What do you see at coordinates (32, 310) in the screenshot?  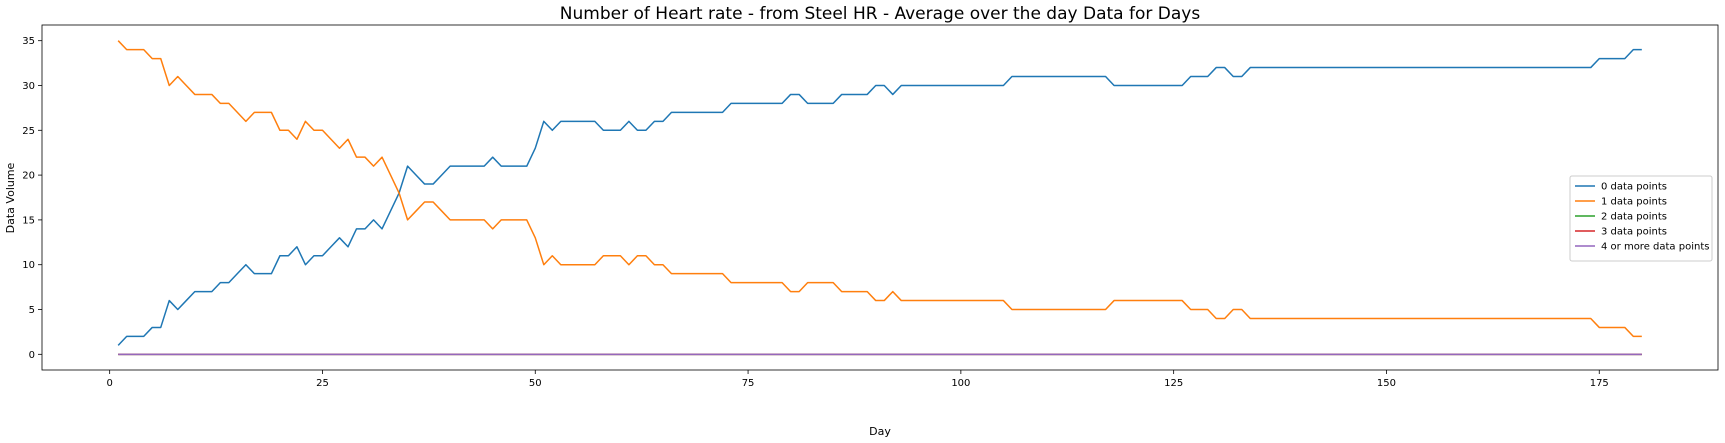 I see `y-tick-label: 5` at bounding box center [32, 310].